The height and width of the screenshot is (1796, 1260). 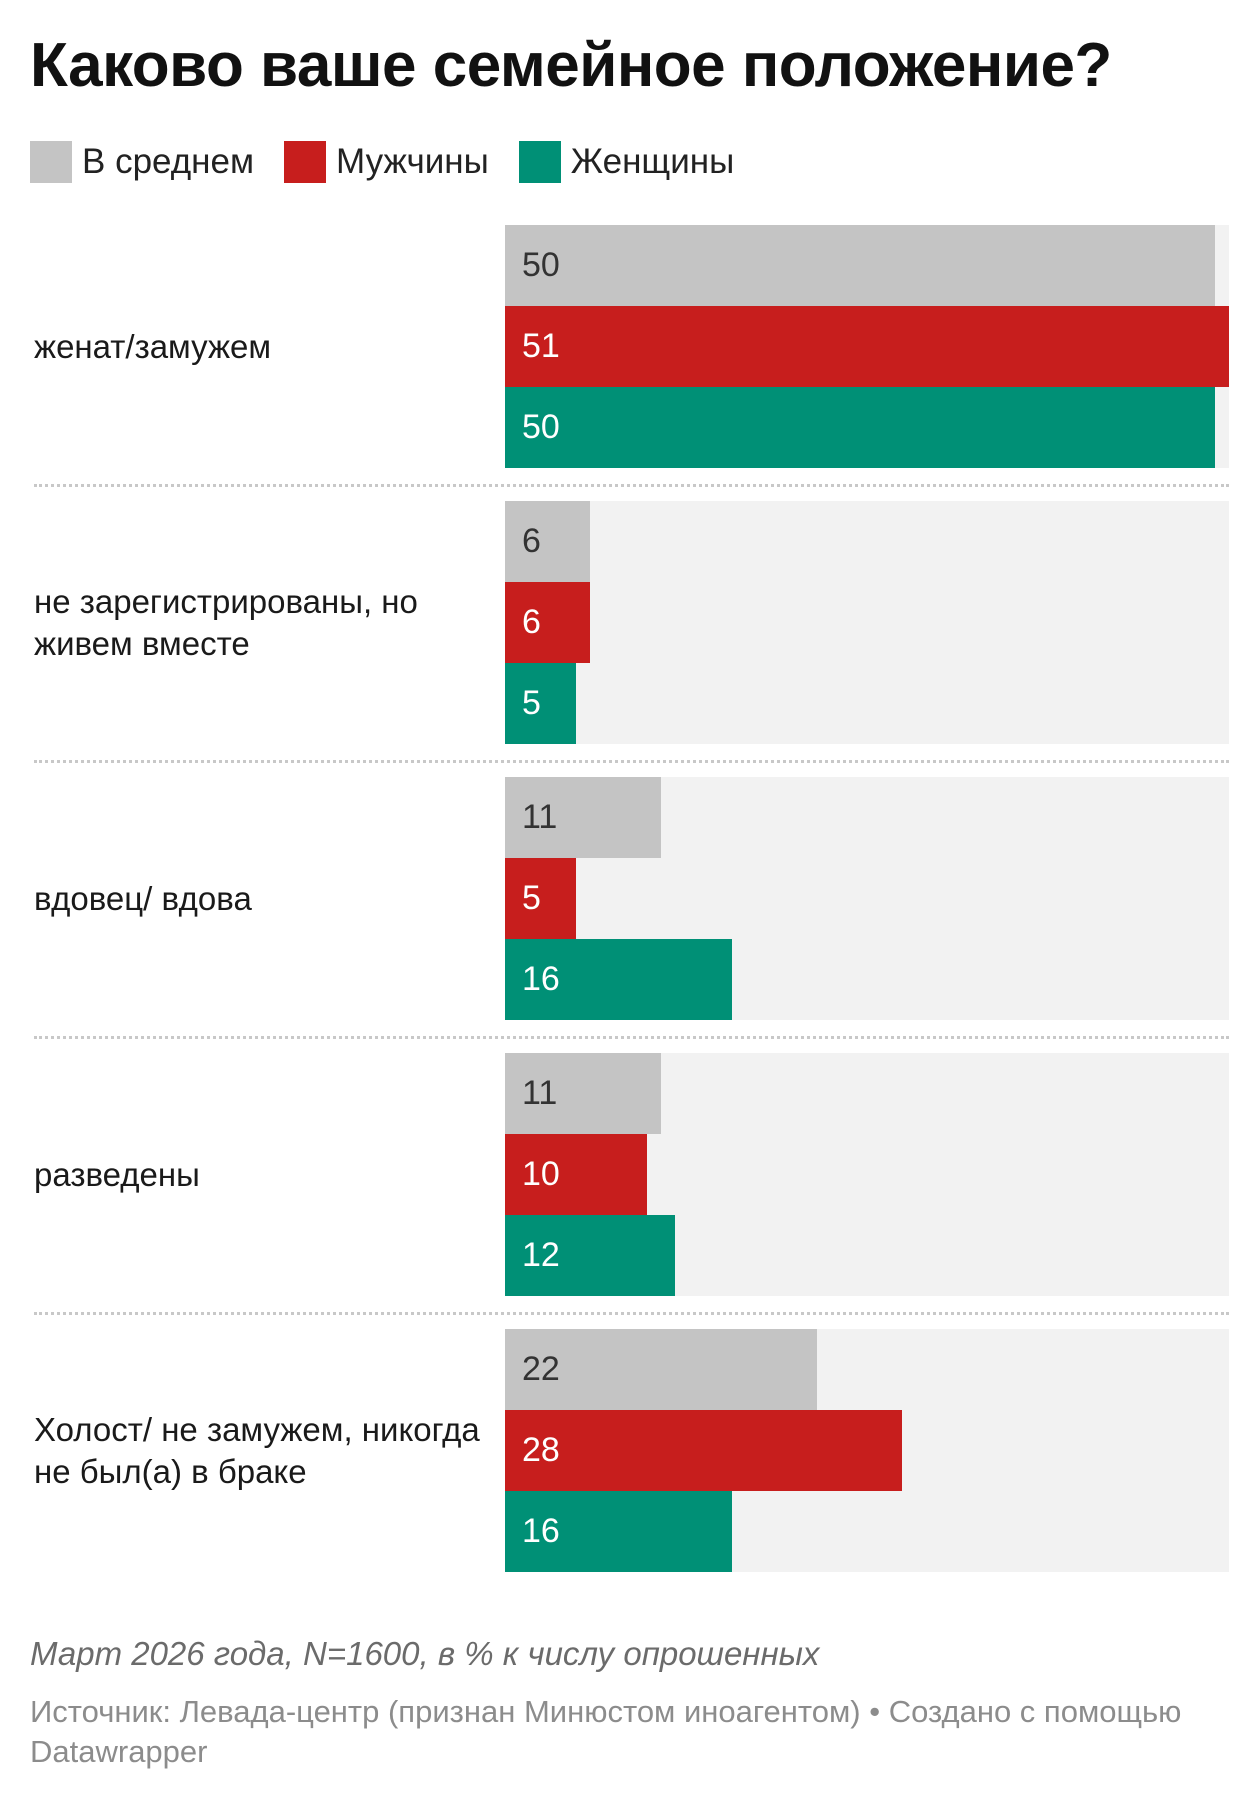 What do you see at coordinates (548, 541) in the screenshot?
I see `bar-average: 6` at bounding box center [548, 541].